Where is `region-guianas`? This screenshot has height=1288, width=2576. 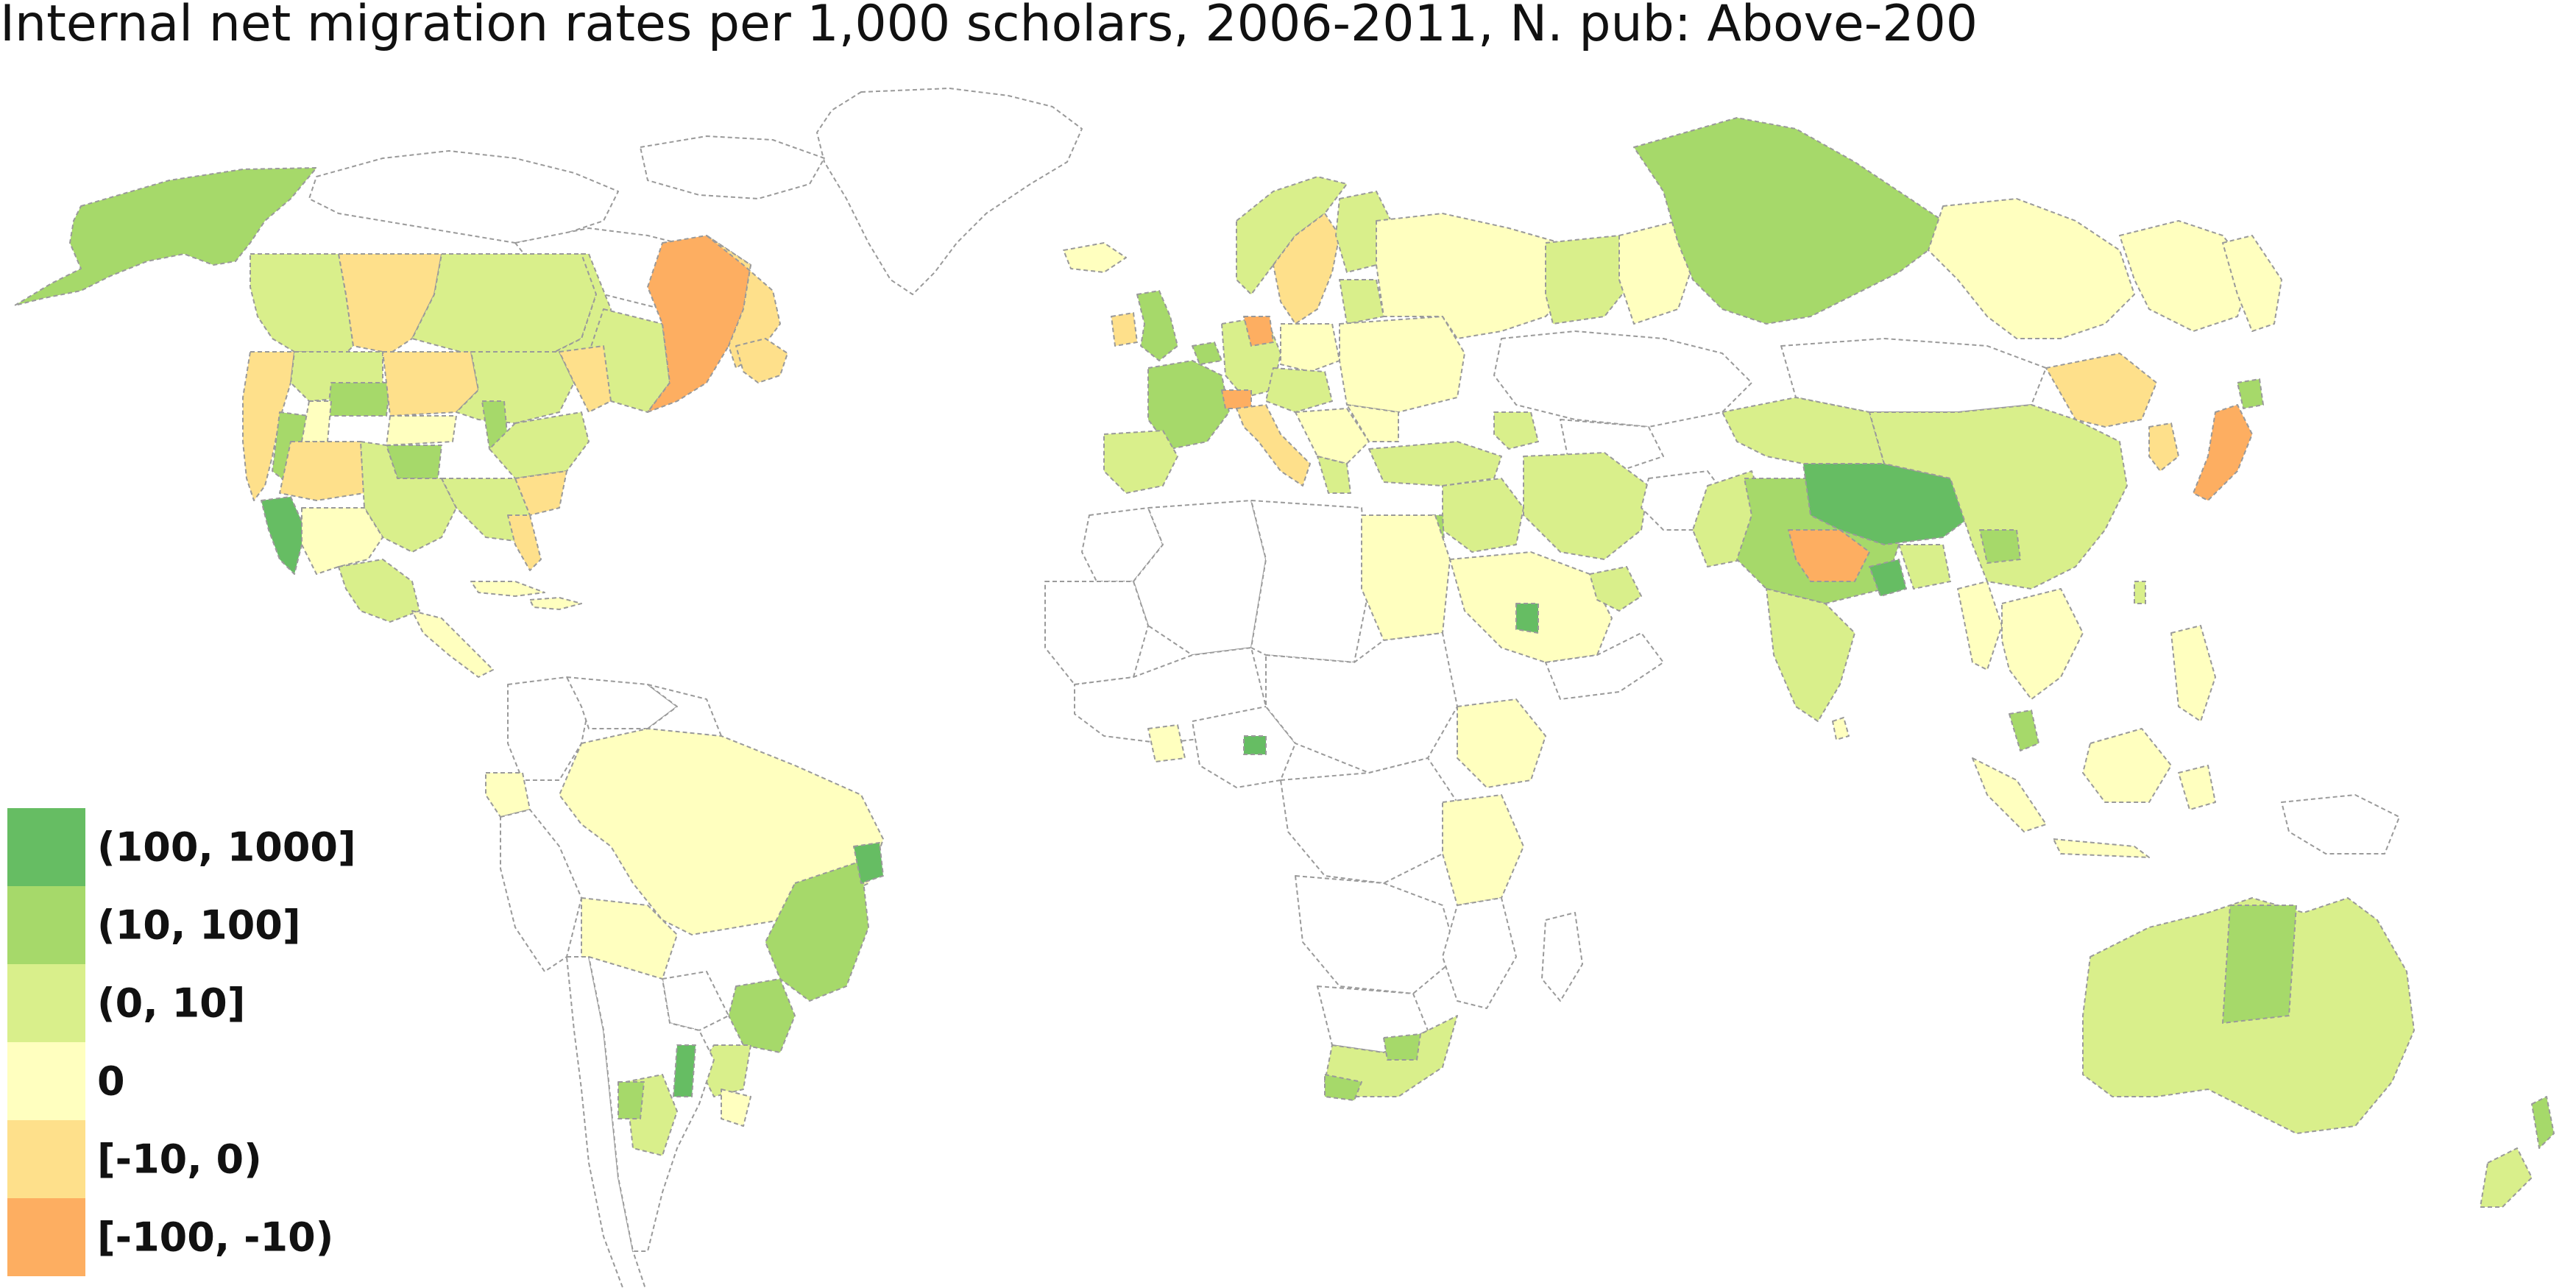 region-guianas is located at coordinates (684, 714).